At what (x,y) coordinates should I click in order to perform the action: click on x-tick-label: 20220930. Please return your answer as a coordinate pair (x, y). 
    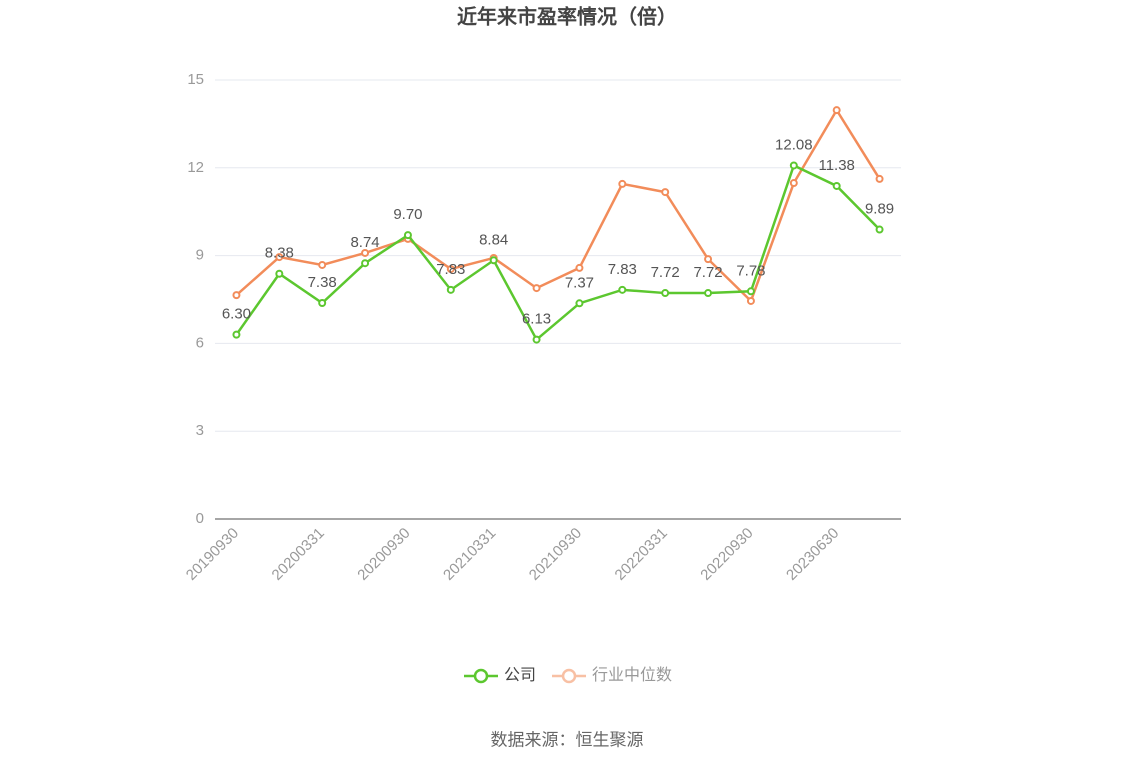
    Looking at the image, I should click on (726, 554).